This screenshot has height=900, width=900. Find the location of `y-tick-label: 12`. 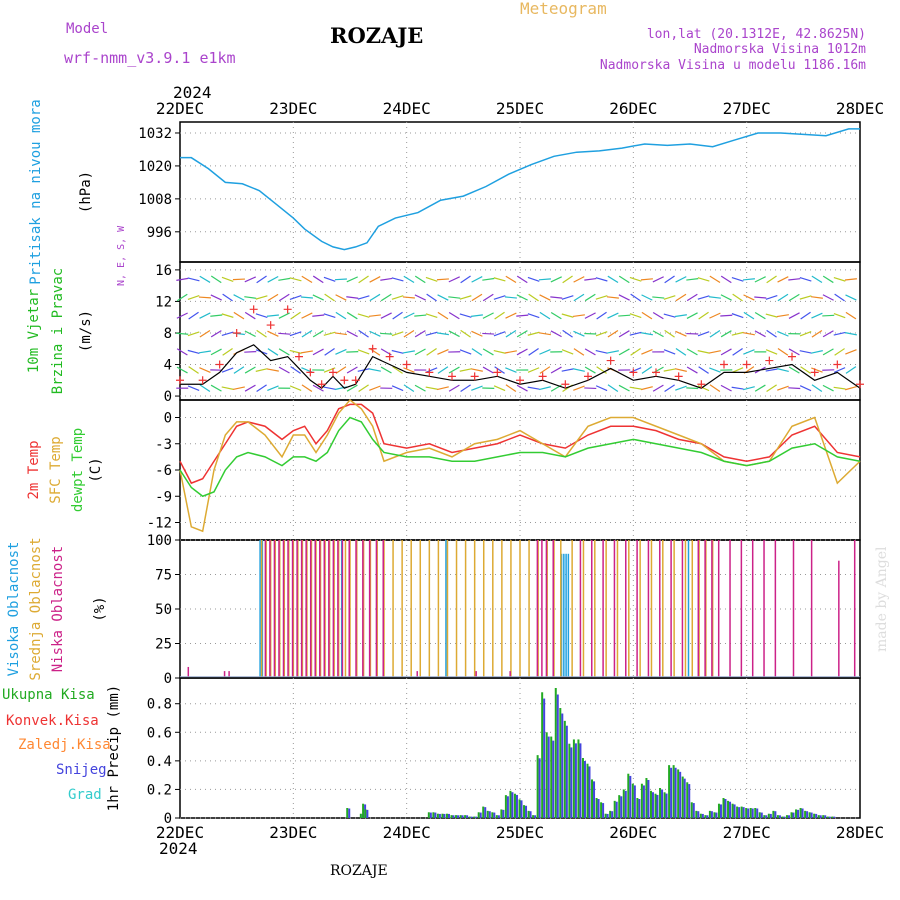

y-tick-label: 12 is located at coordinates (163, 302).